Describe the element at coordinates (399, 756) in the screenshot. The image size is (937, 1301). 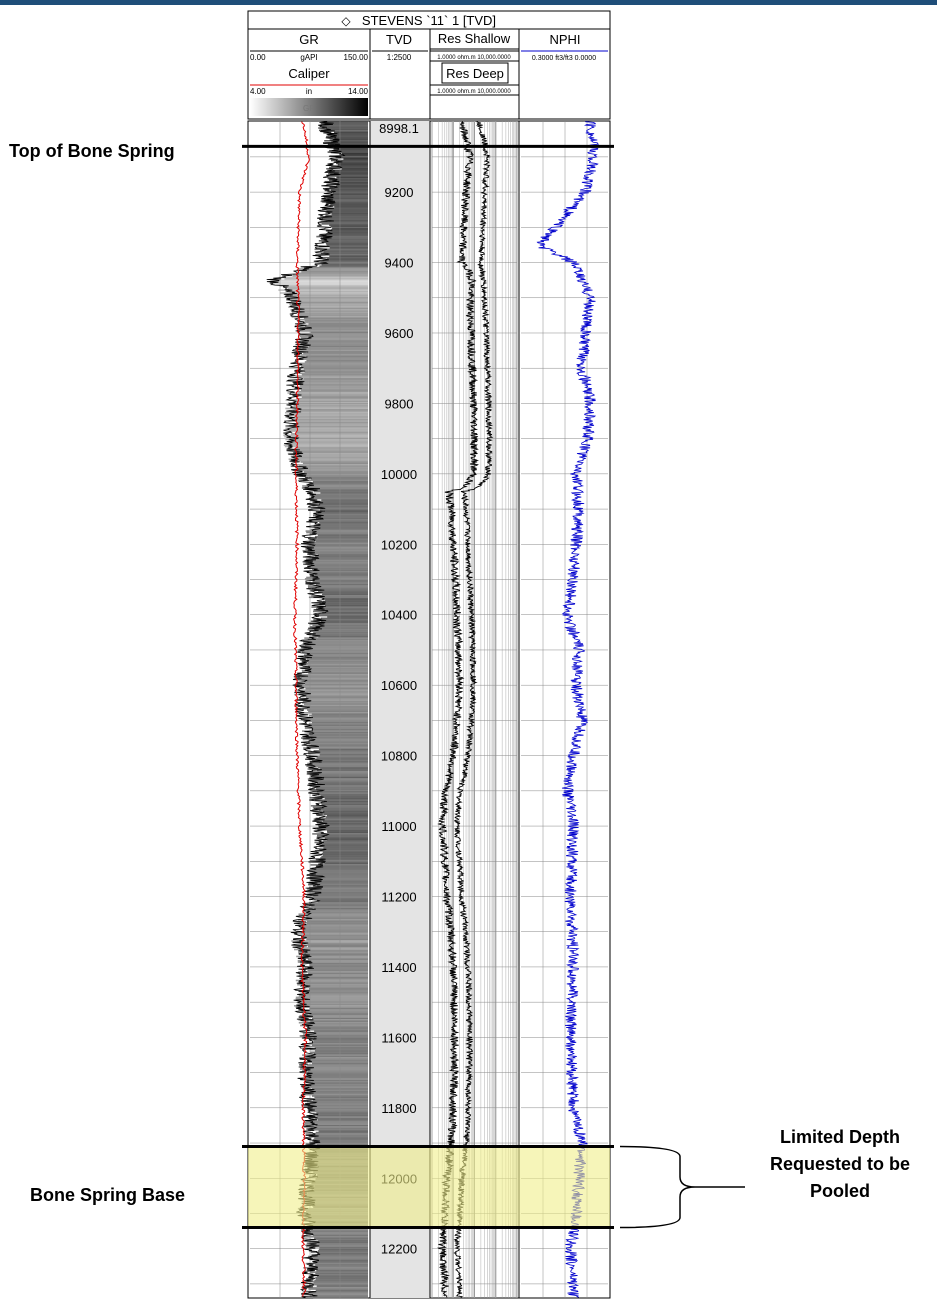
I see `depth-tick-label: 10800` at that location.